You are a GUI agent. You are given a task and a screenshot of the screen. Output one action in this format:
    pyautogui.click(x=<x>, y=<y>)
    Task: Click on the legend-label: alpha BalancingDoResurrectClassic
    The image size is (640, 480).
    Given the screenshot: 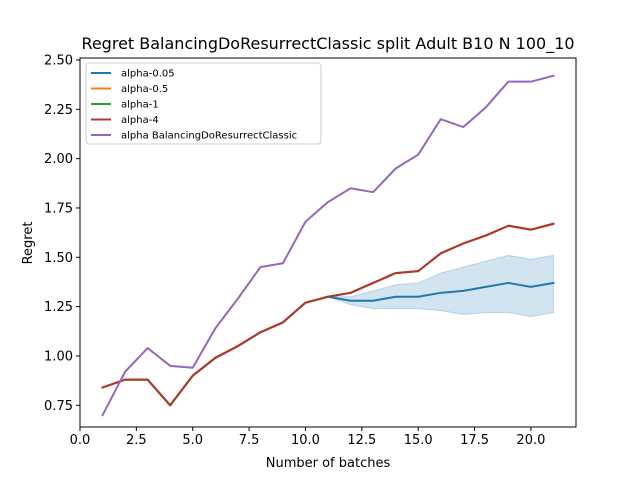 What is the action you would take?
    pyautogui.click(x=209, y=136)
    